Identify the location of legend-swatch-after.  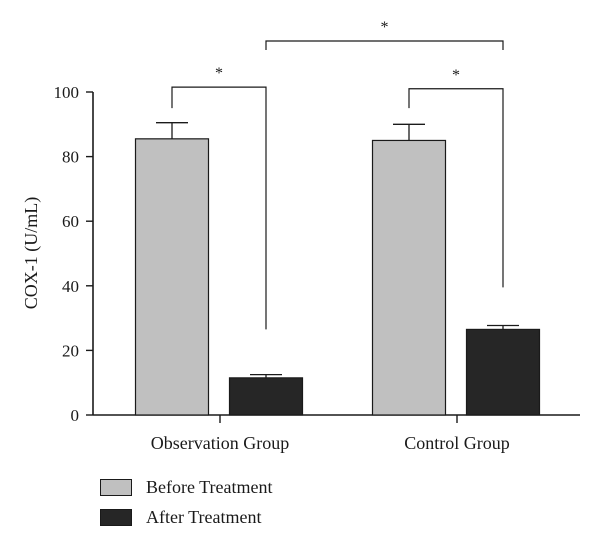
(116, 517).